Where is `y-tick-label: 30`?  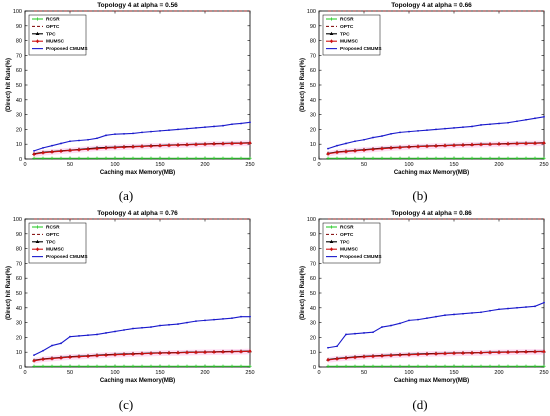 y-tick-label: 30 is located at coordinates (313, 116).